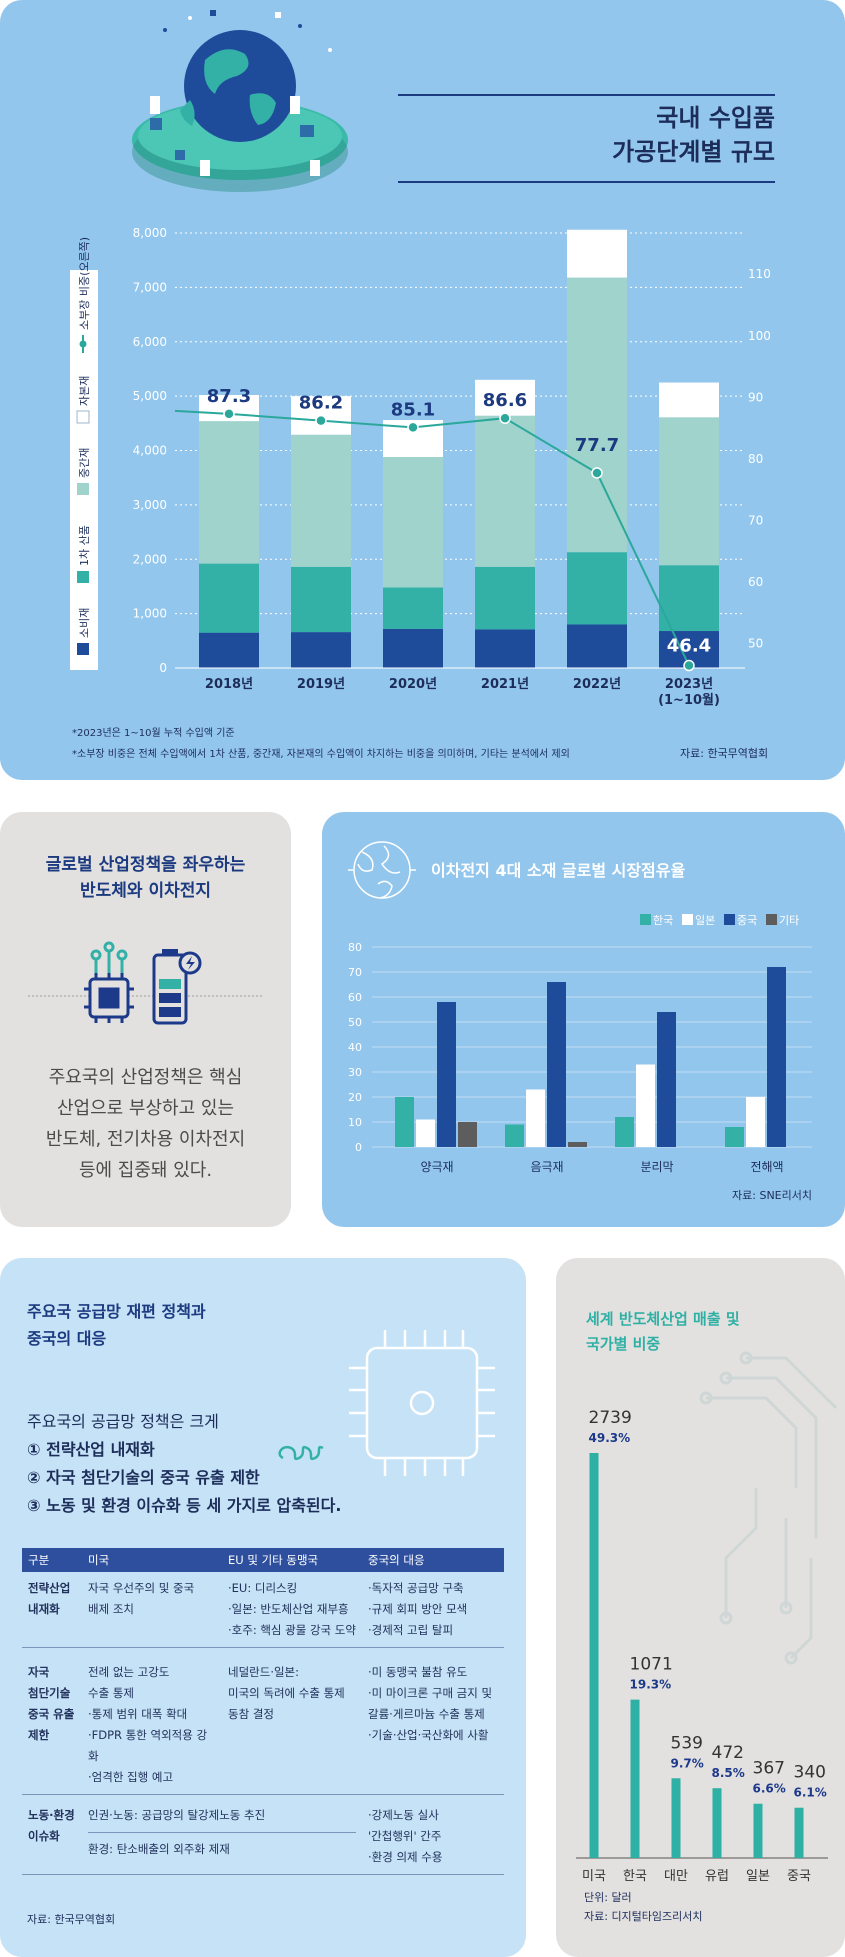 This screenshot has width=845, height=1957. What do you see at coordinates (355, 1072) in the screenshot?
I see `y-tick-label: 30` at bounding box center [355, 1072].